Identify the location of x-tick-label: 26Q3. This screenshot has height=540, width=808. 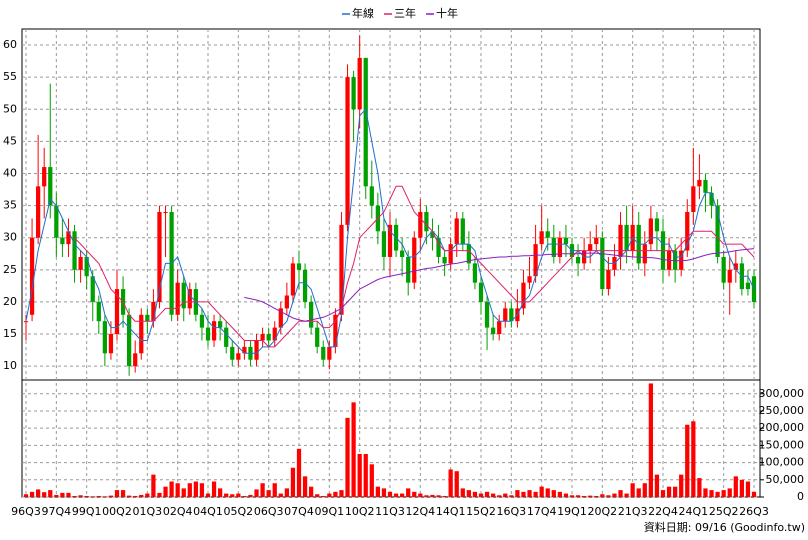
(754, 511).